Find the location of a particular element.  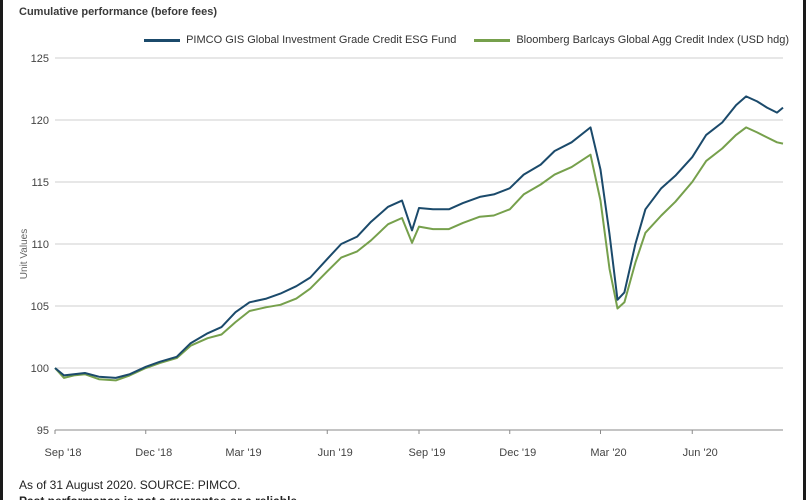

y-tick-label: 110 is located at coordinates (40, 245).